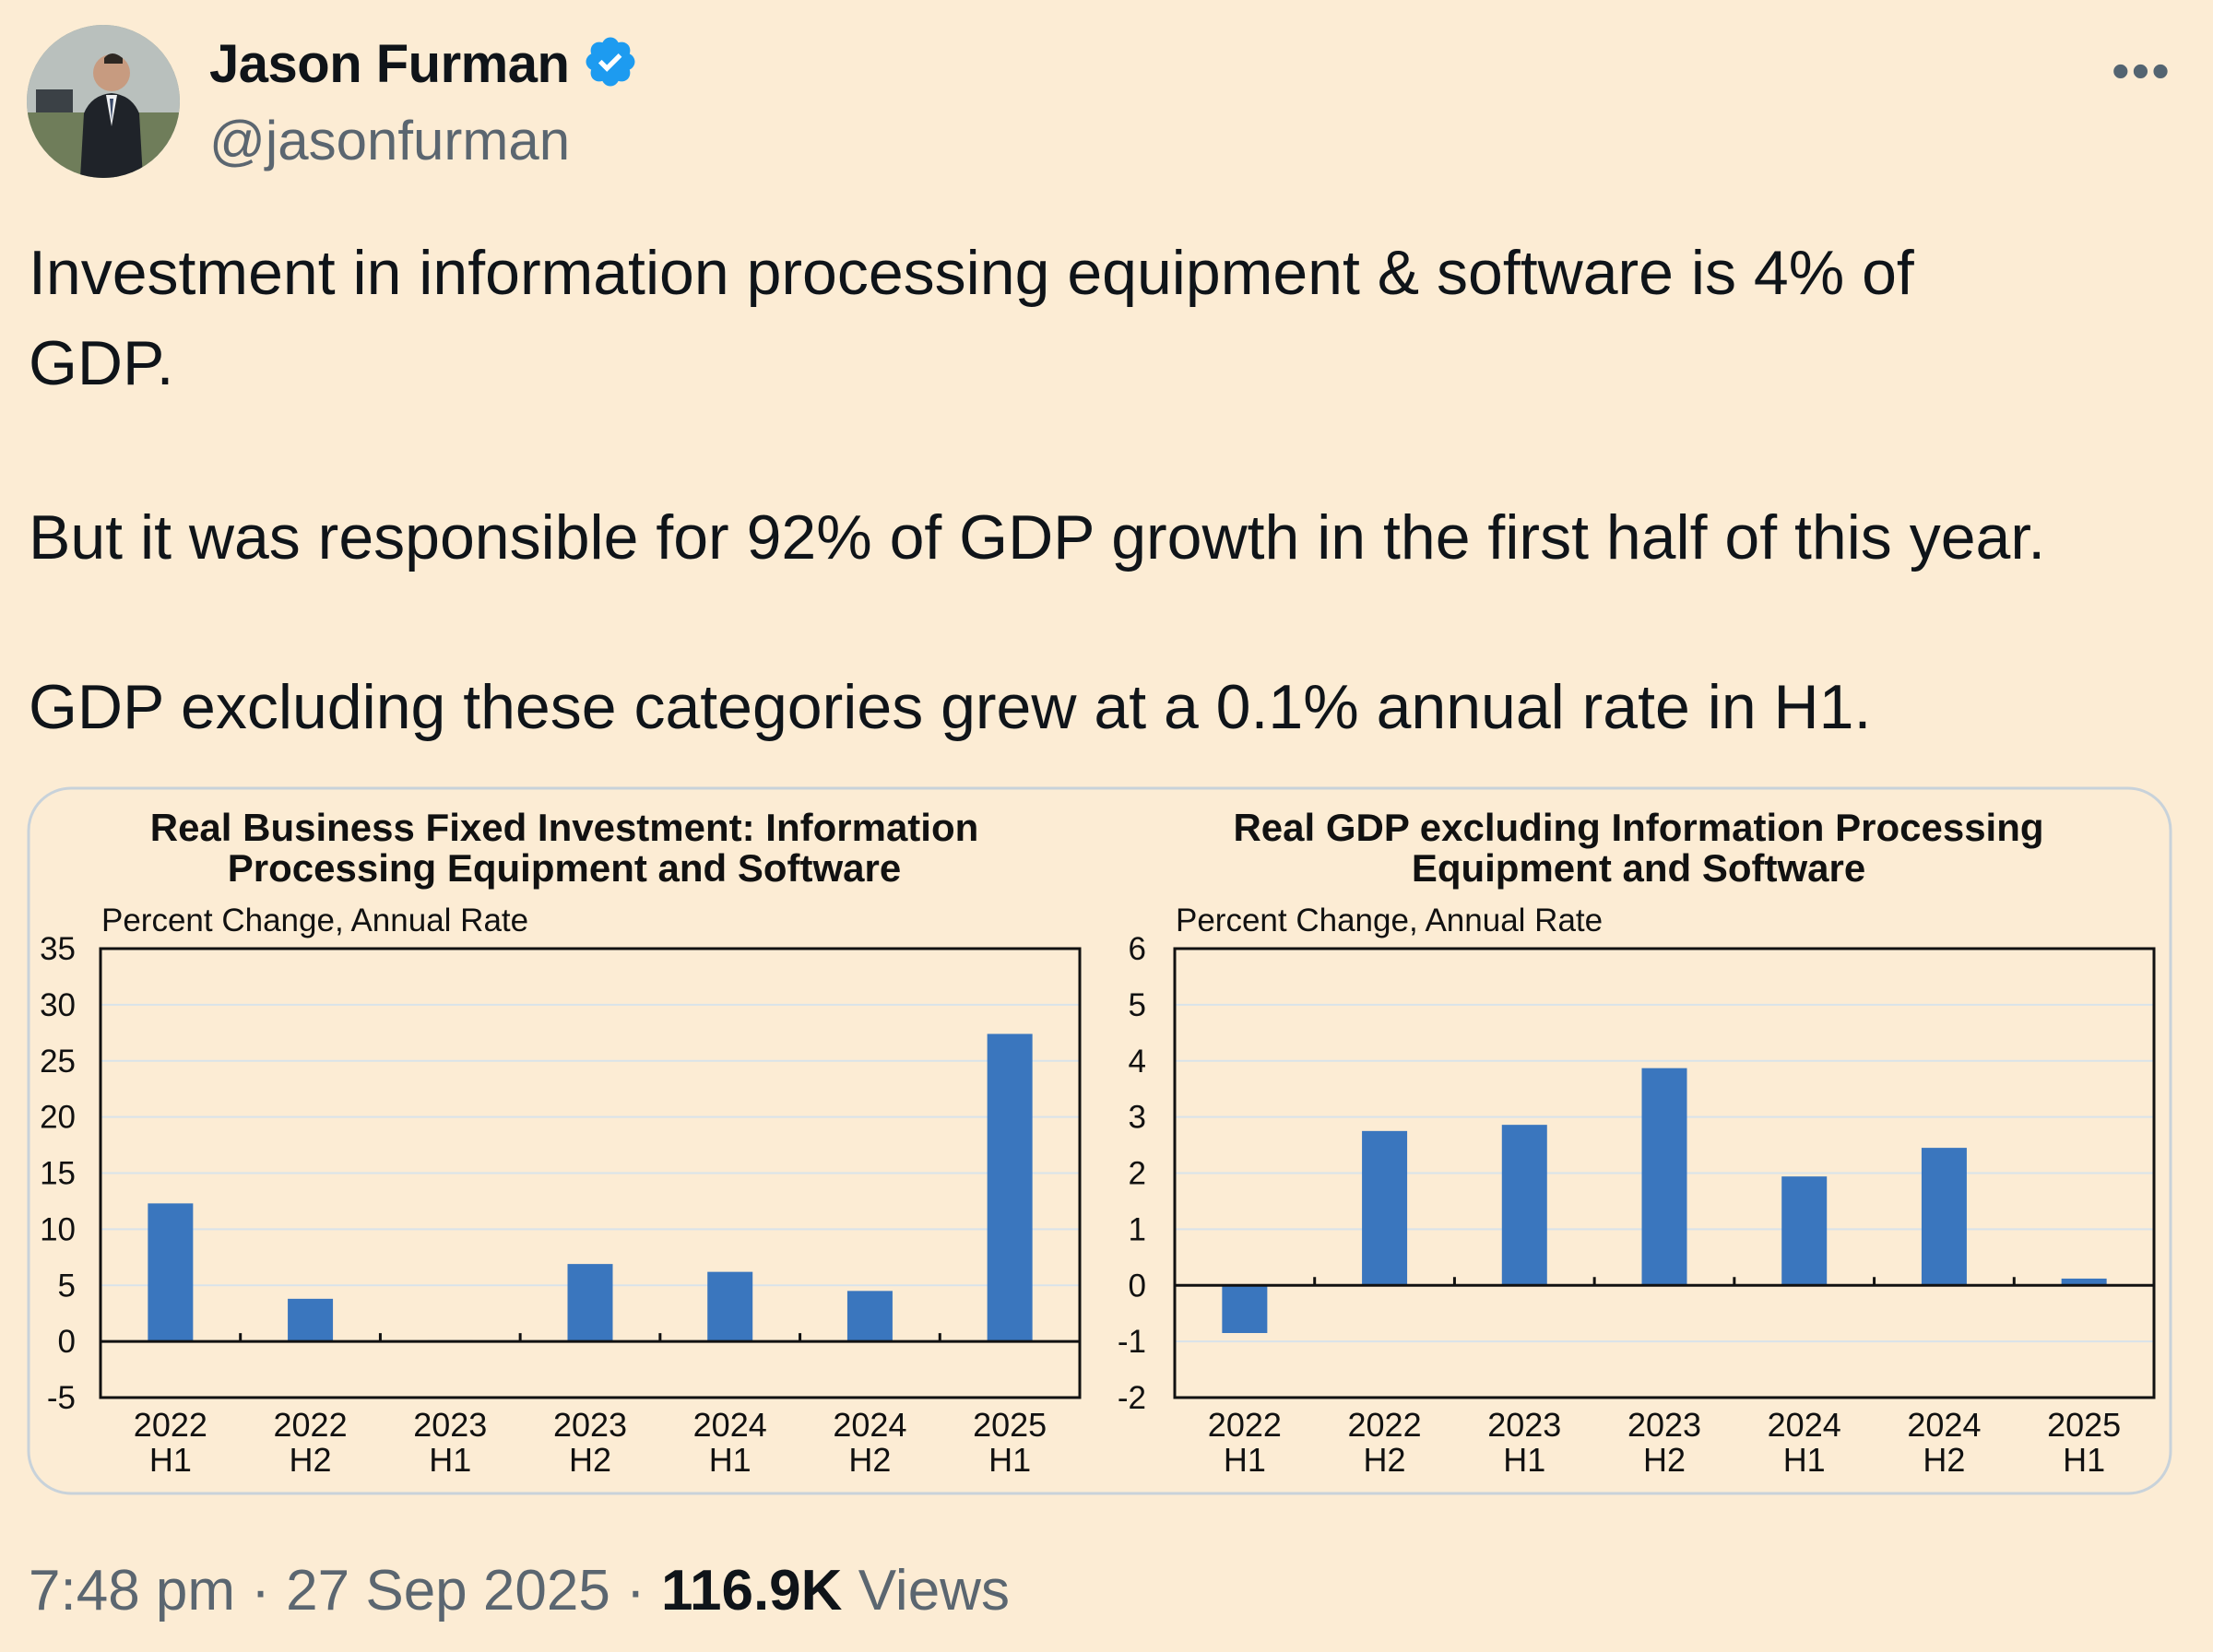 This screenshot has height=1652, width=2213. What do you see at coordinates (389, 64) in the screenshot?
I see `author-name: Jason Furman` at bounding box center [389, 64].